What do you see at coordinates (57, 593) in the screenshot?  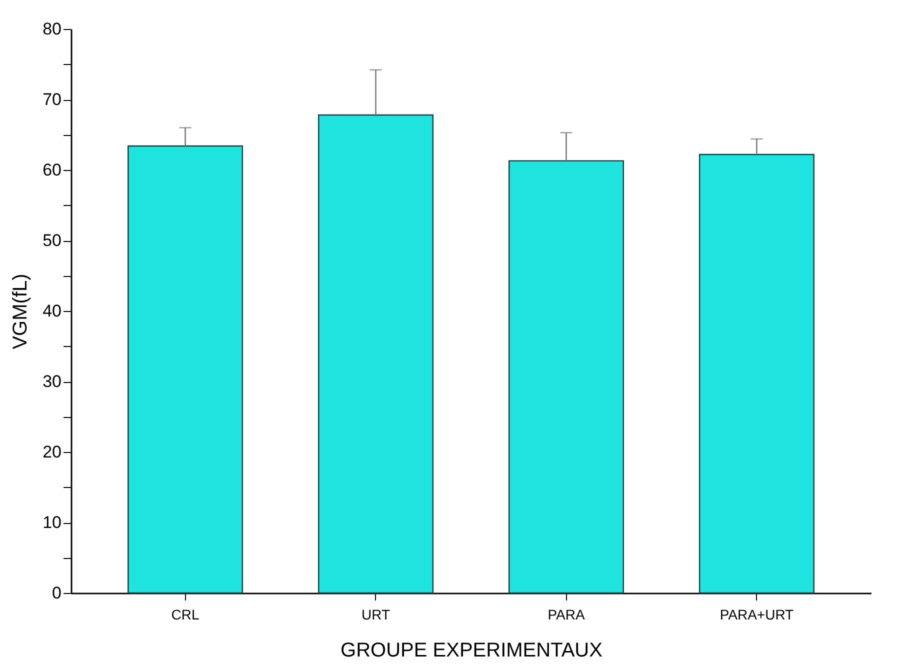 I see `y-tick-label: 0` at bounding box center [57, 593].